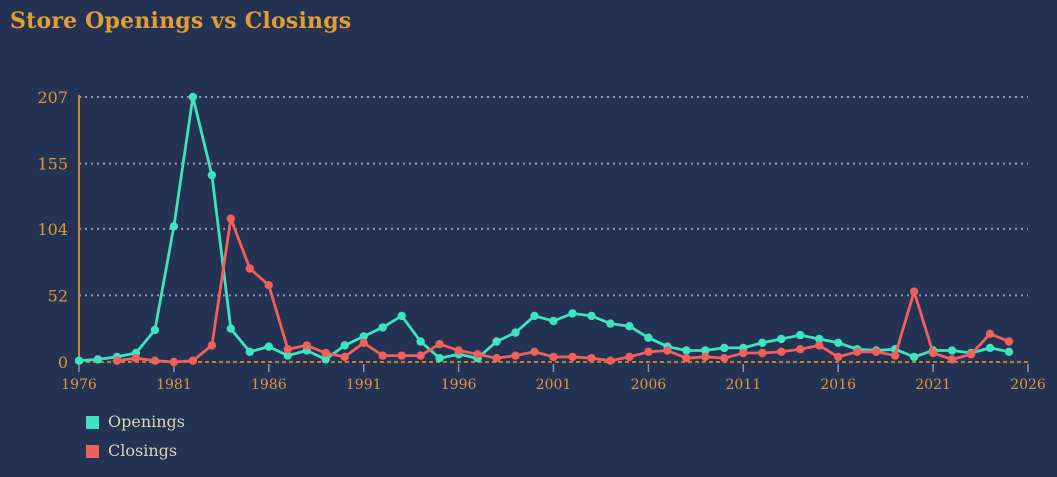 This screenshot has width=1057, height=477. Describe the element at coordinates (181, 21) in the screenshot. I see `chart-title: Store Openings vs Closings` at that location.